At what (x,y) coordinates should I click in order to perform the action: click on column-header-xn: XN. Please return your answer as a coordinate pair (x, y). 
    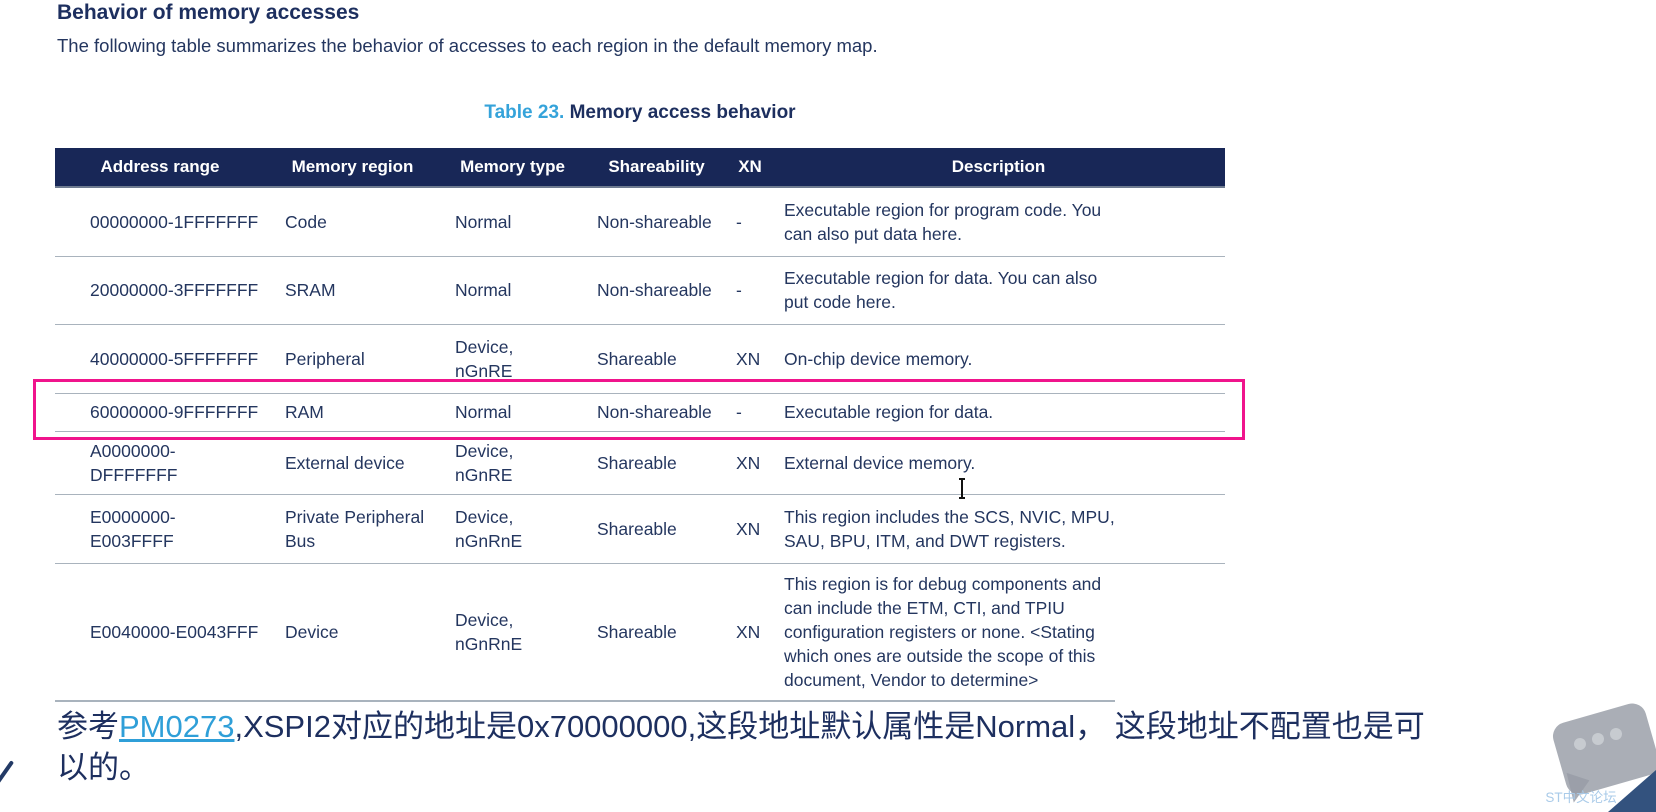
    Looking at the image, I should click on (750, 168).